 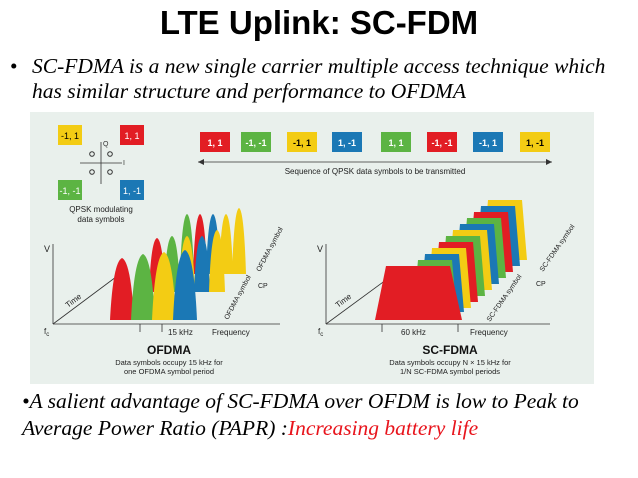 What do you see at coordinates (180, 332) in the screenshot?
I see `ofdma-bandwidth-label: 15 kHz` at bounding box center [180, 332].